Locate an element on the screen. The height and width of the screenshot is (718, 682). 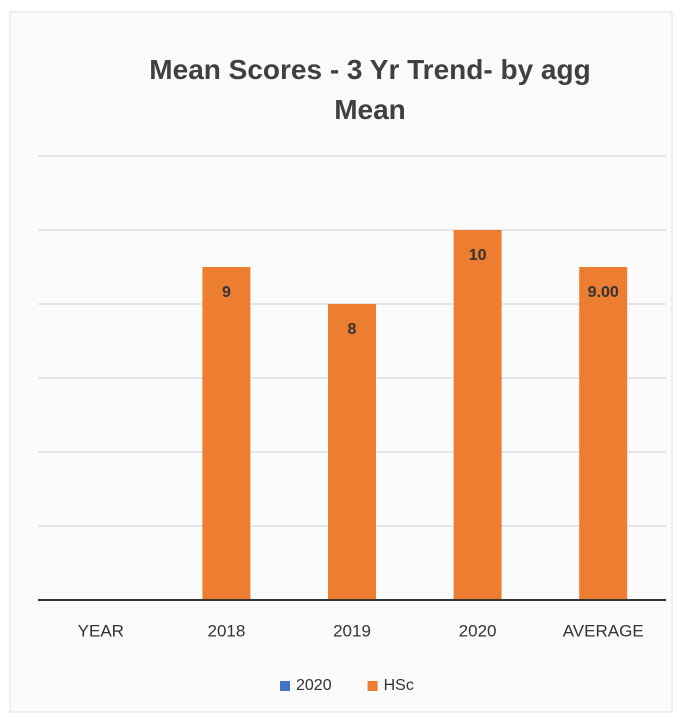
x-tick-label: 2018 is located at coordinates (226, 630).